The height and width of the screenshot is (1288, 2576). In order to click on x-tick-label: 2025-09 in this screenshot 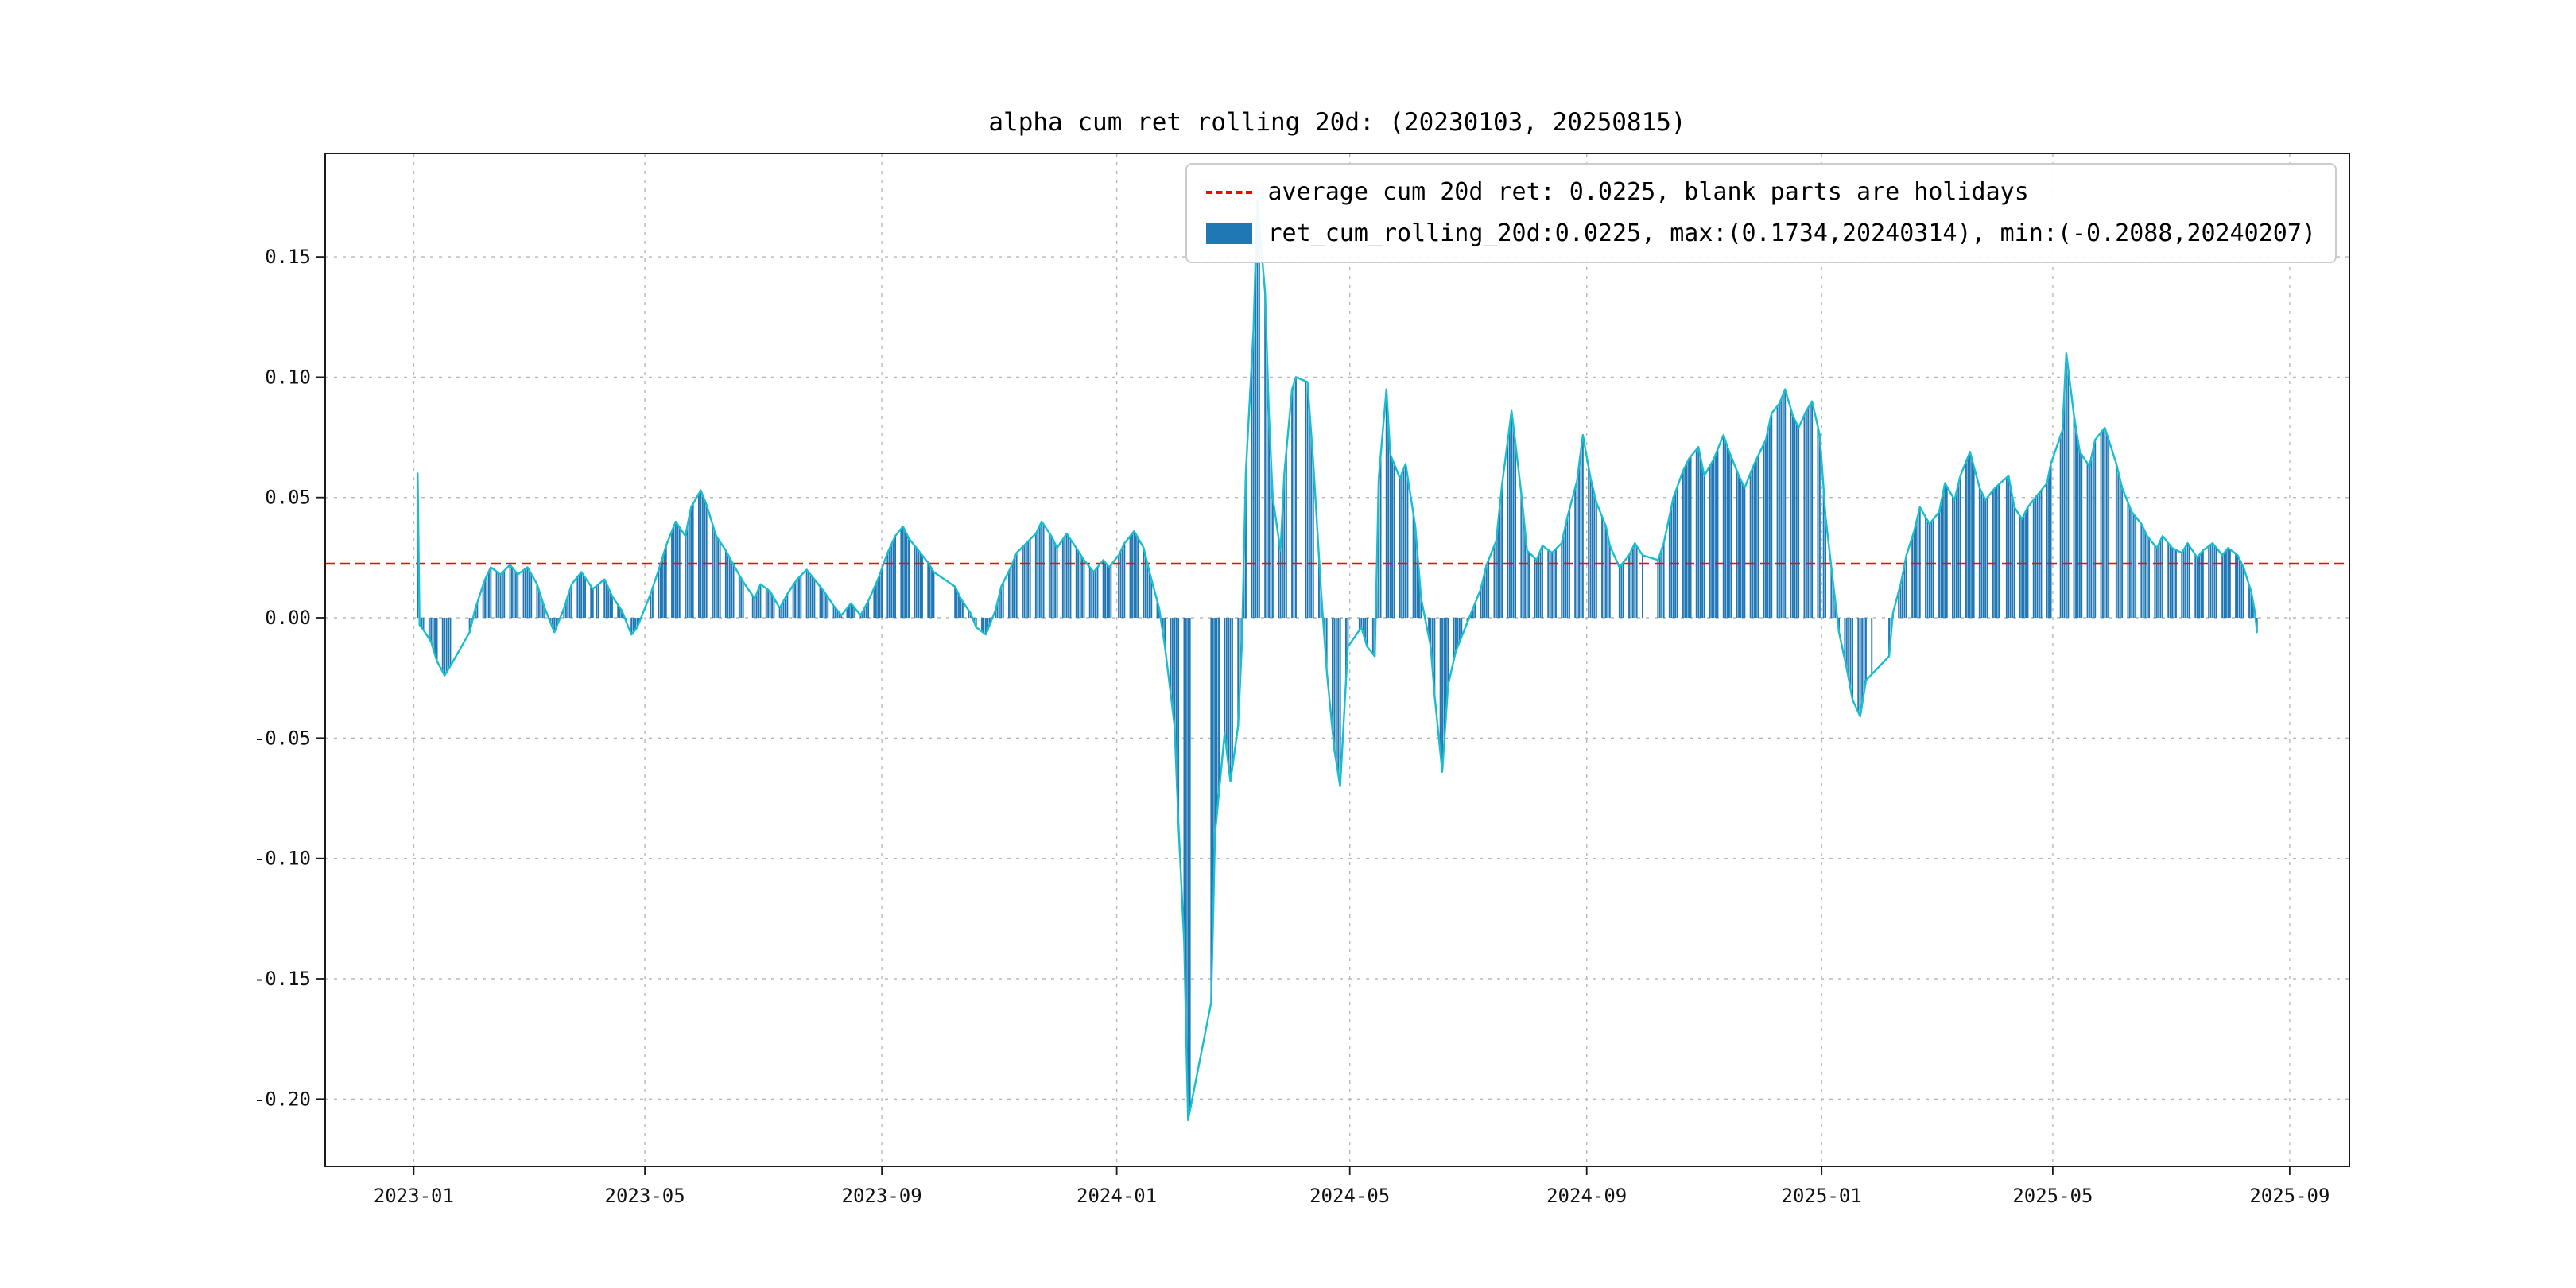, I will do `click(2289, 1196)`.